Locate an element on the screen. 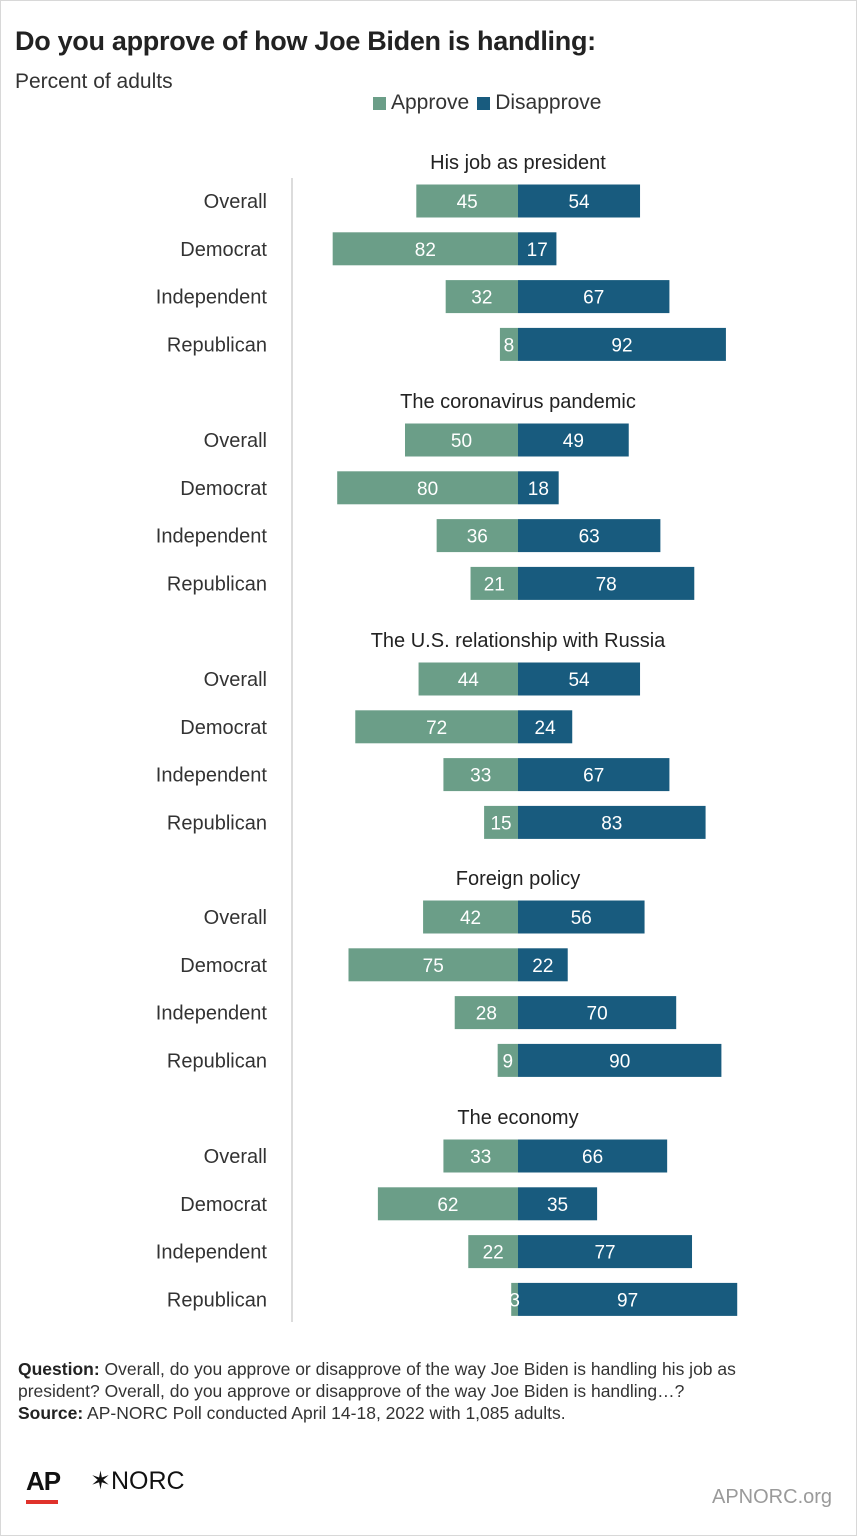 The width and height of the screenshot is (857, 1536). disapprove-value-label: 56 is located at coordinates (581, 918).